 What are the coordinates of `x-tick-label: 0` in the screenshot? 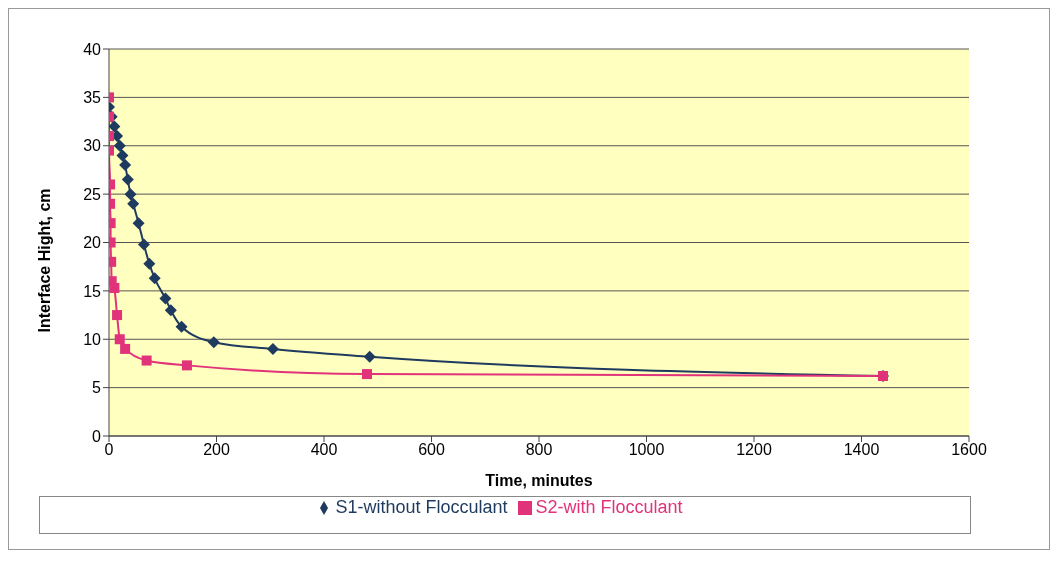 It's located at (109, 450).